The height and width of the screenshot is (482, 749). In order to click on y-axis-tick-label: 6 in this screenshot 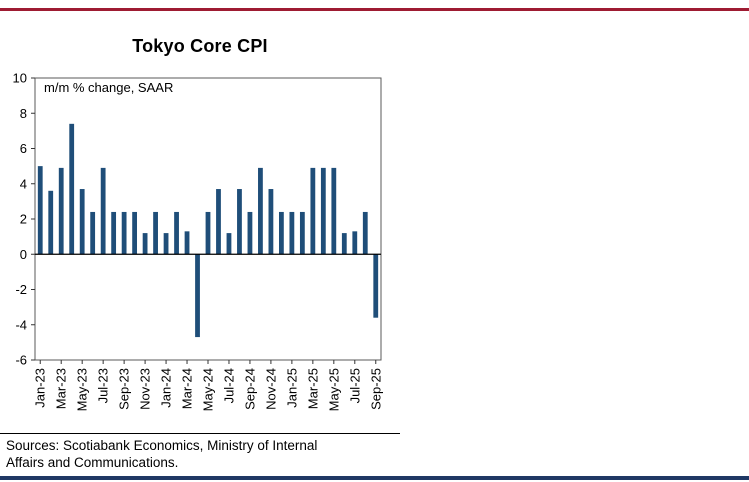, I will do `click(23, 148)`.